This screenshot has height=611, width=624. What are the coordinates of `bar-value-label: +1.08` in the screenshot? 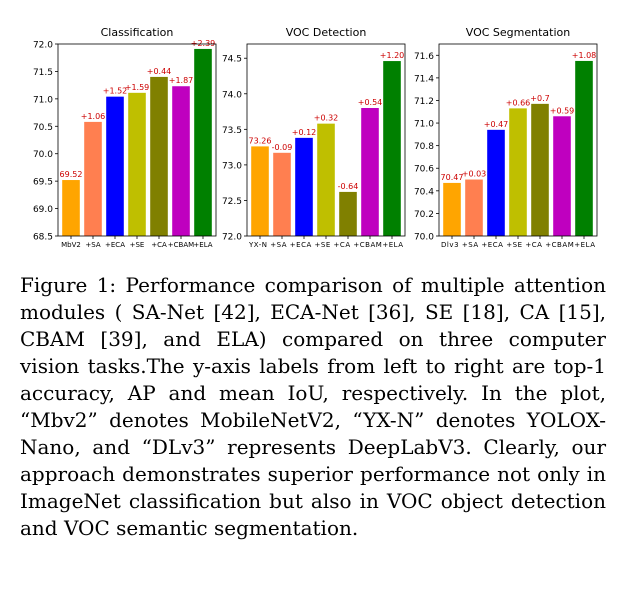 It's located at (584, 55).